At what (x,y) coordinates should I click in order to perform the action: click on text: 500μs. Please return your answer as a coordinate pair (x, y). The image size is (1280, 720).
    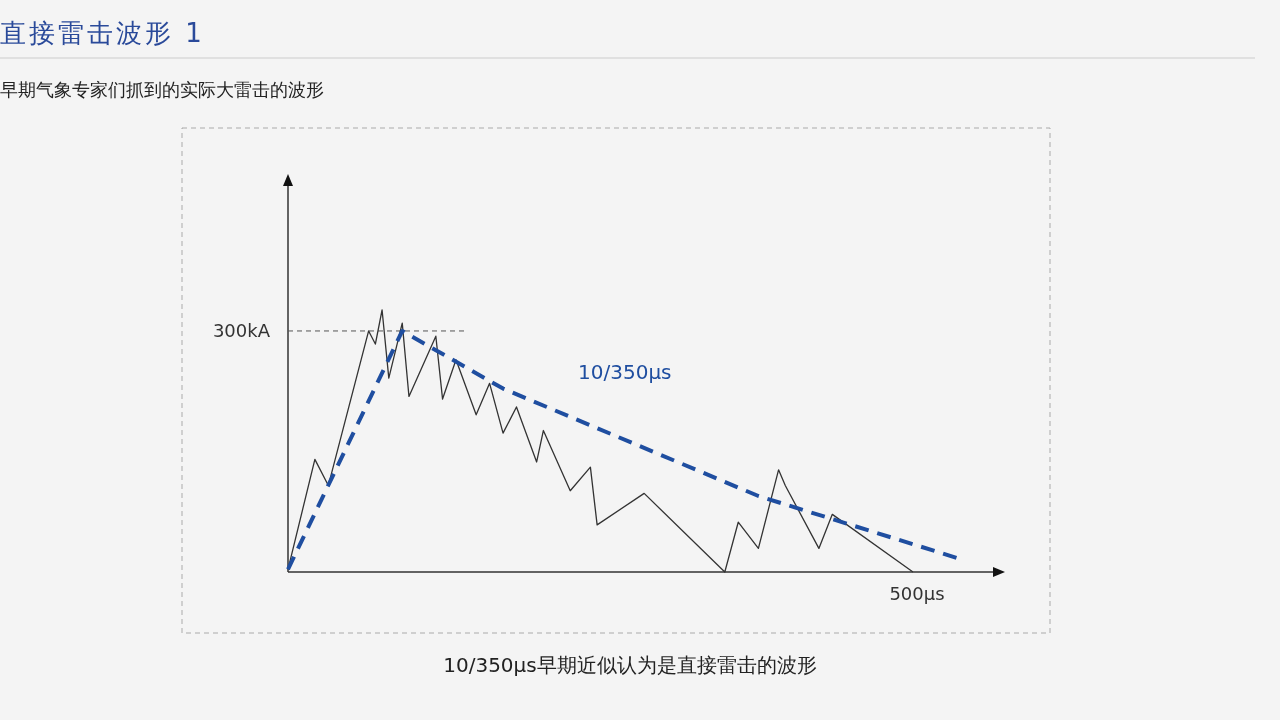
    Looking at the image, I should click on (917, 593).